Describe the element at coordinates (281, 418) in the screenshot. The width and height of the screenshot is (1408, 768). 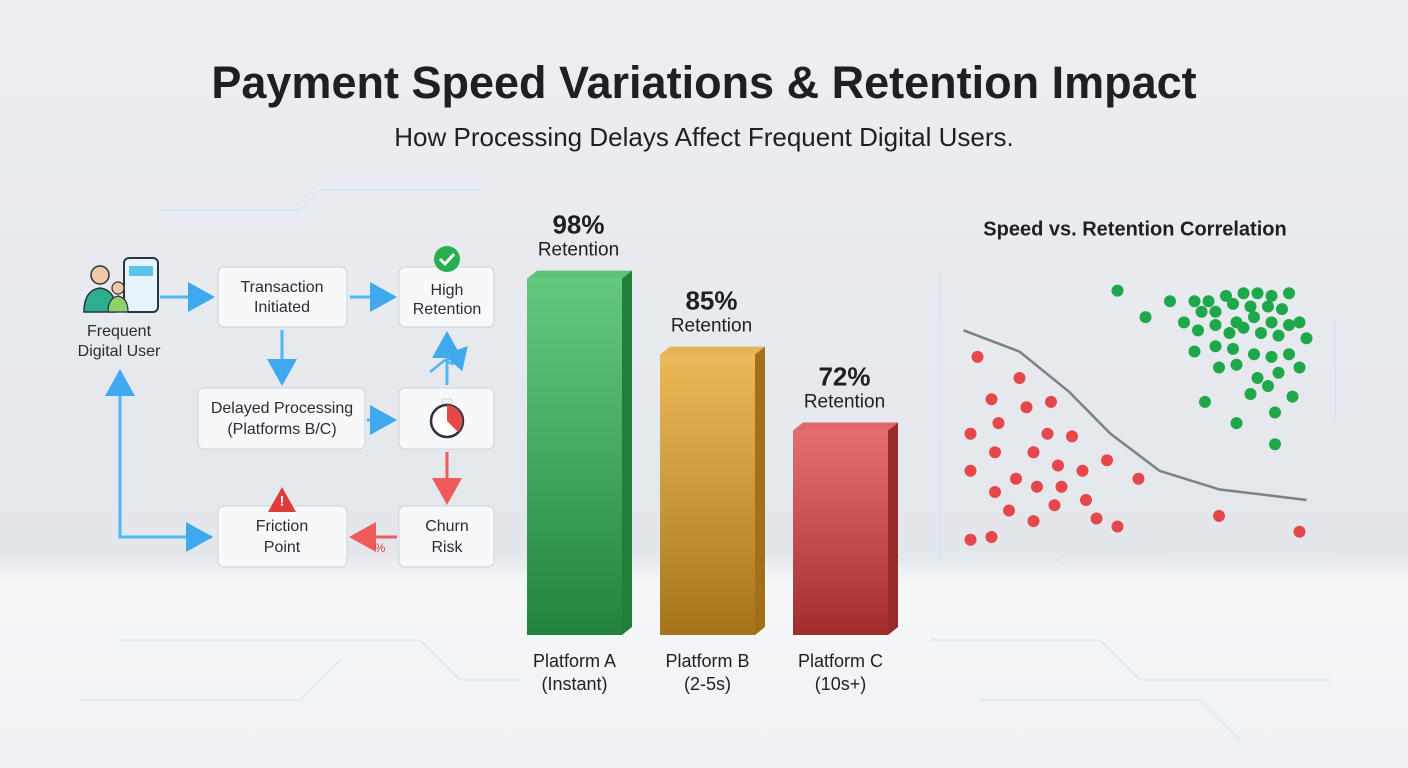
I see `node-delayed: Delayed Processing (Platforms B/C)` at that location.